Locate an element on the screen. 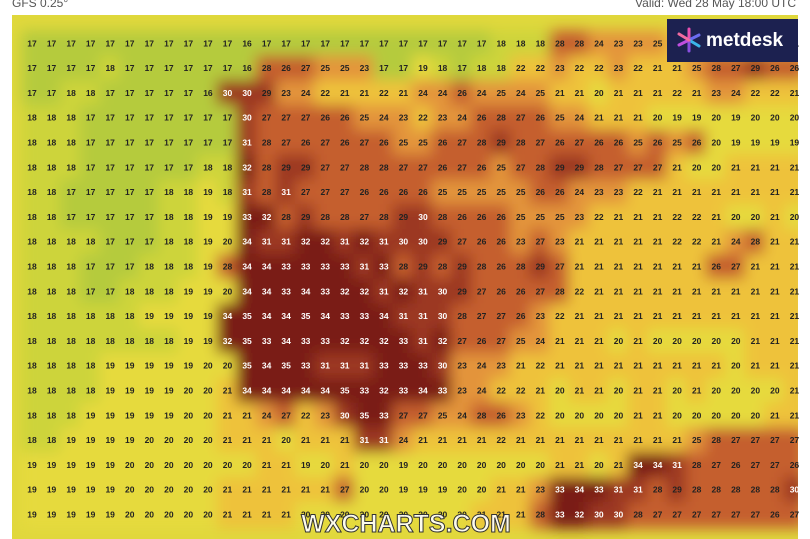 Image resolution: width=810 pixels, height=539 pixels. temp-value: 33 is located at coordinates (365, 390).